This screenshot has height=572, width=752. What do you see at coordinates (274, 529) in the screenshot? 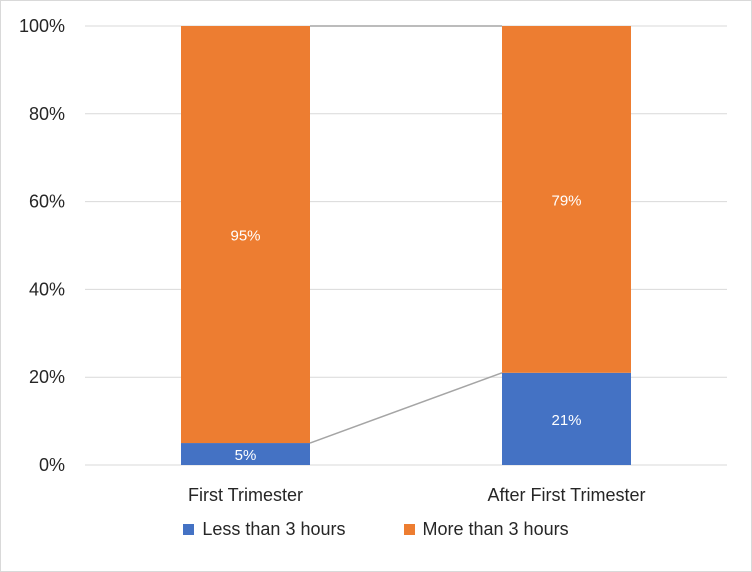
I see `legend-label: Less than 3 hours` at bounding box center [274, 529].